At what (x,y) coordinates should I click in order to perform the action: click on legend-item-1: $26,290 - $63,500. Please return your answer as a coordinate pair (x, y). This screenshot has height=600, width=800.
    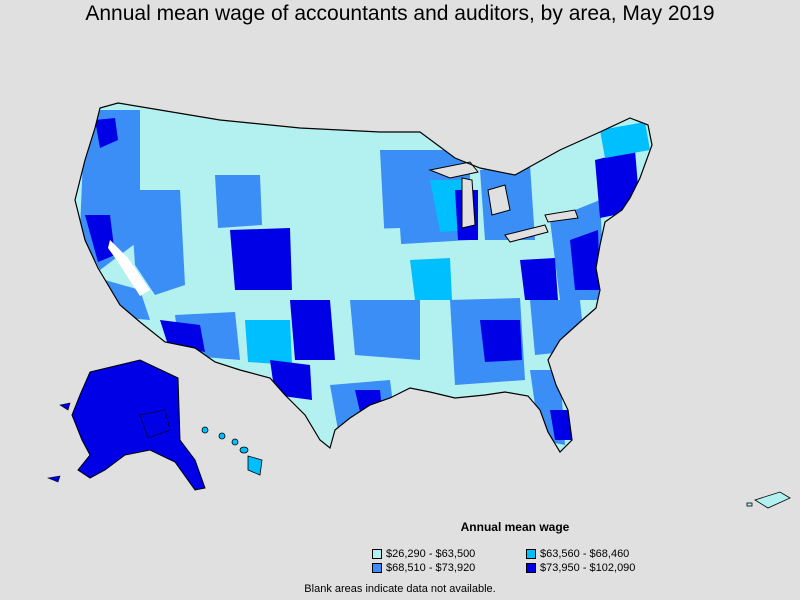
    Looking at the image, I should click on (423, 554).